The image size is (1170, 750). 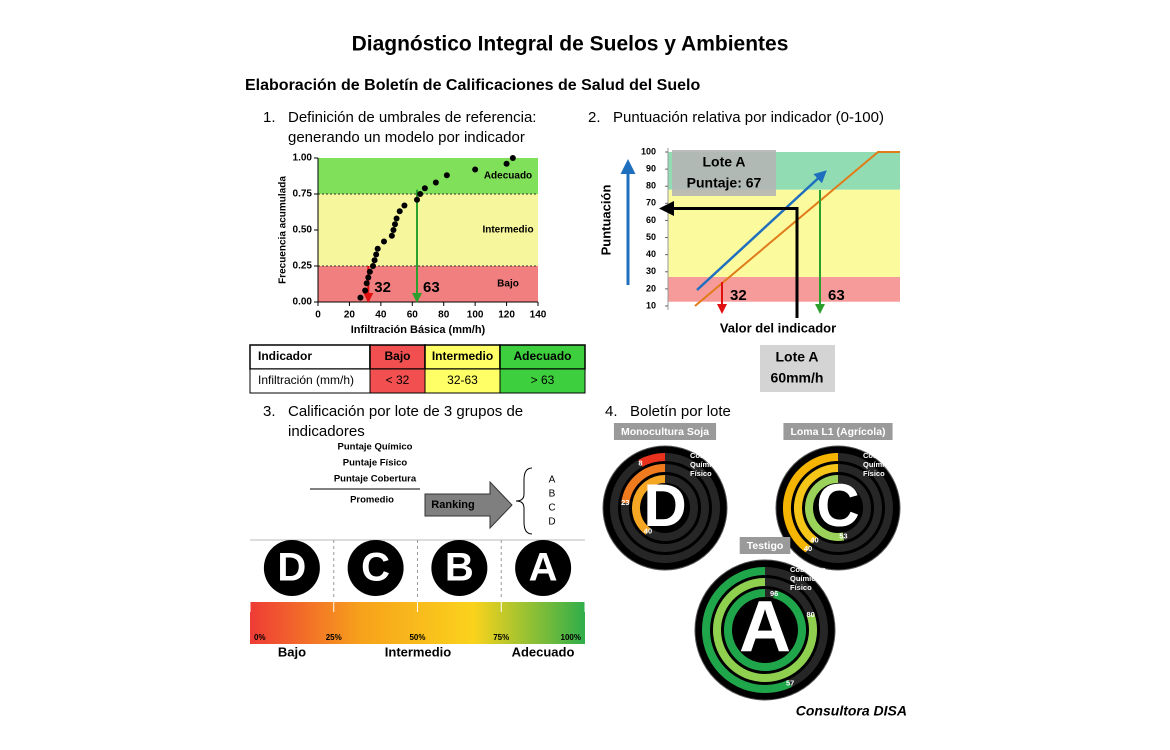 I want to click on y-tick-label: 10, so click(x=651, y=305).